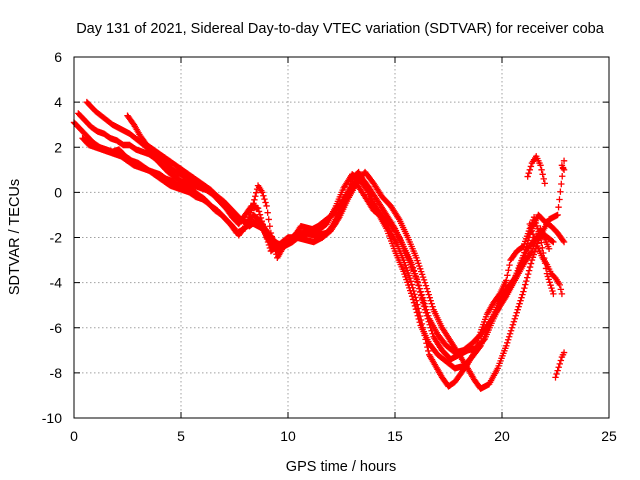 The image size is (640, 480). I want to click on series-track-i, so click(563, 168).